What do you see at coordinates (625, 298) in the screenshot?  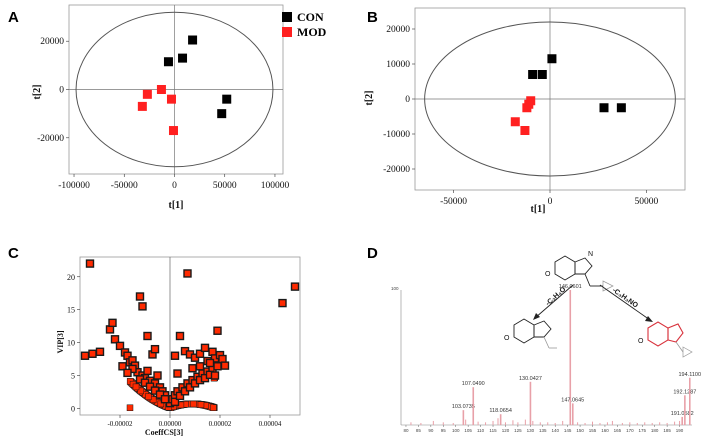 I see `loss-label-right: -C₃H₃NO` at bounding box center [625, 298].